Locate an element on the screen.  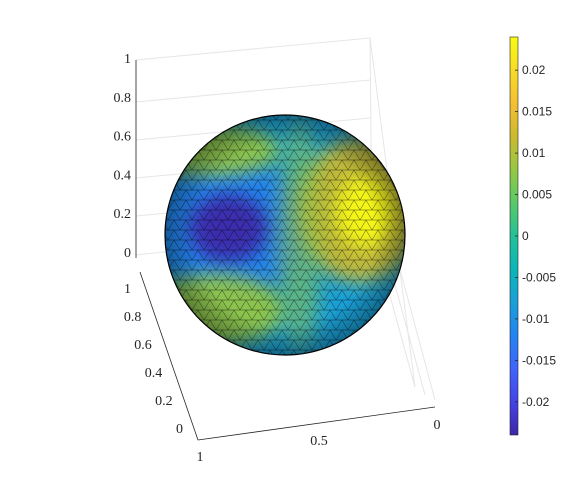
y-tick-label: 0.2 is located at coordinates (164, 401).